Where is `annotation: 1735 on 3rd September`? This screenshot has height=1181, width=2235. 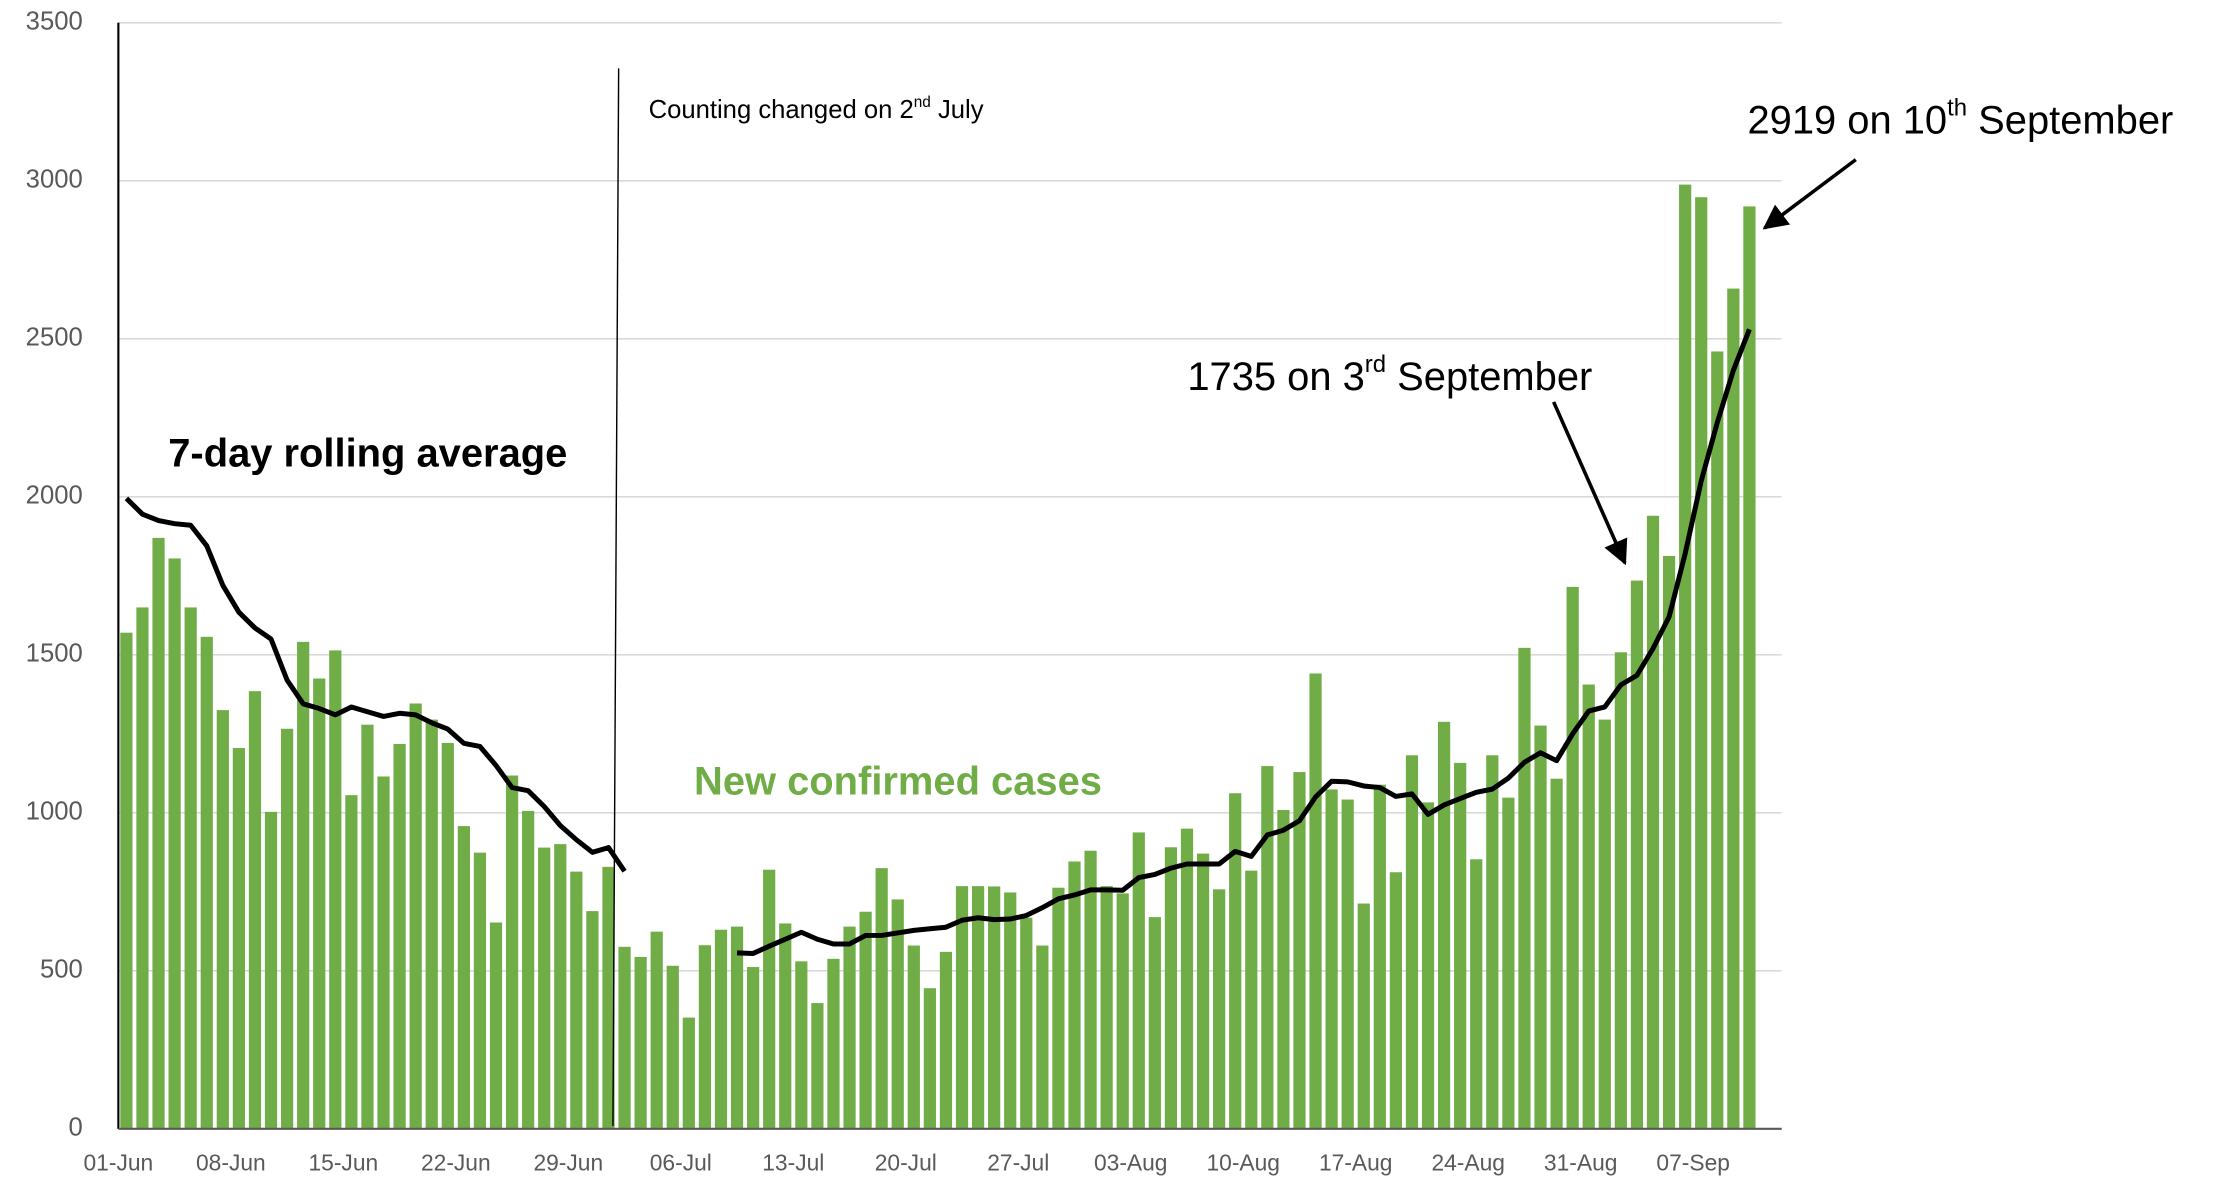
annotation: 1735 on 3rd September is located at coordinates (1389, 375).